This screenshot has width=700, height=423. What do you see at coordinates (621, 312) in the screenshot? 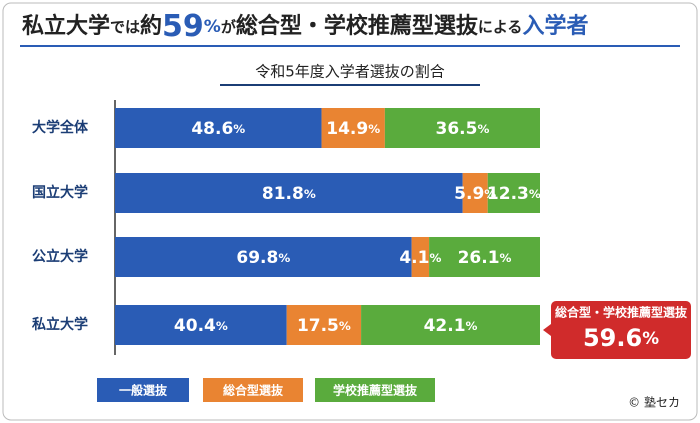
I see `callout-label: 総合型・学校推薦型選抜` at bounding box center [621, 312].